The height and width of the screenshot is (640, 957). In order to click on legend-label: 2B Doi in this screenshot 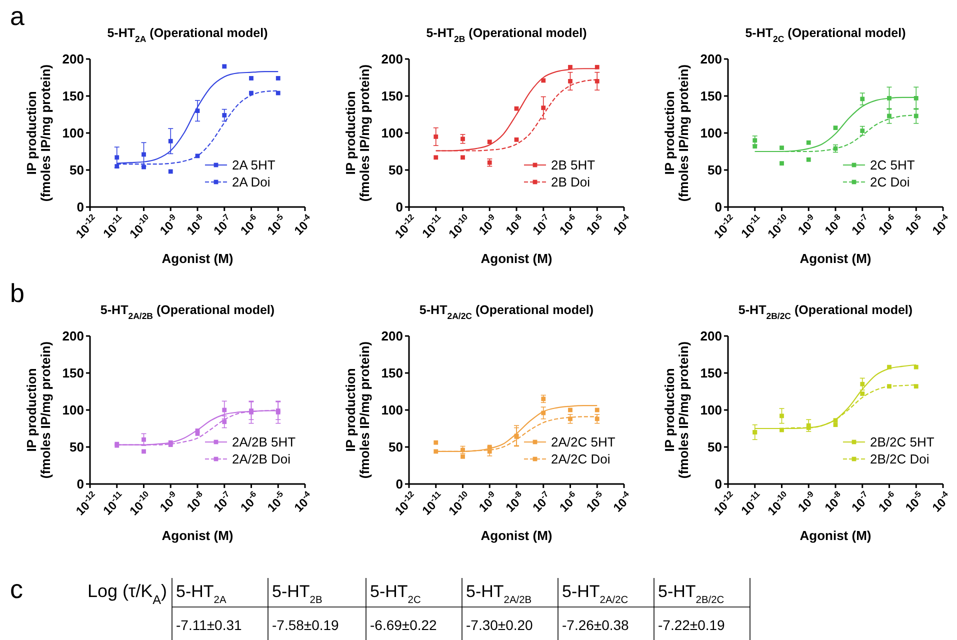, I will do `click(570, 182)`.